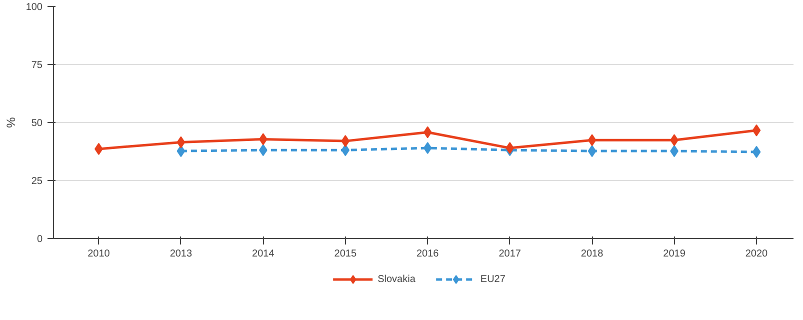 This screenshot has width=803, height=320. I want to click on y-tick-label: 100, so click(34, 7).